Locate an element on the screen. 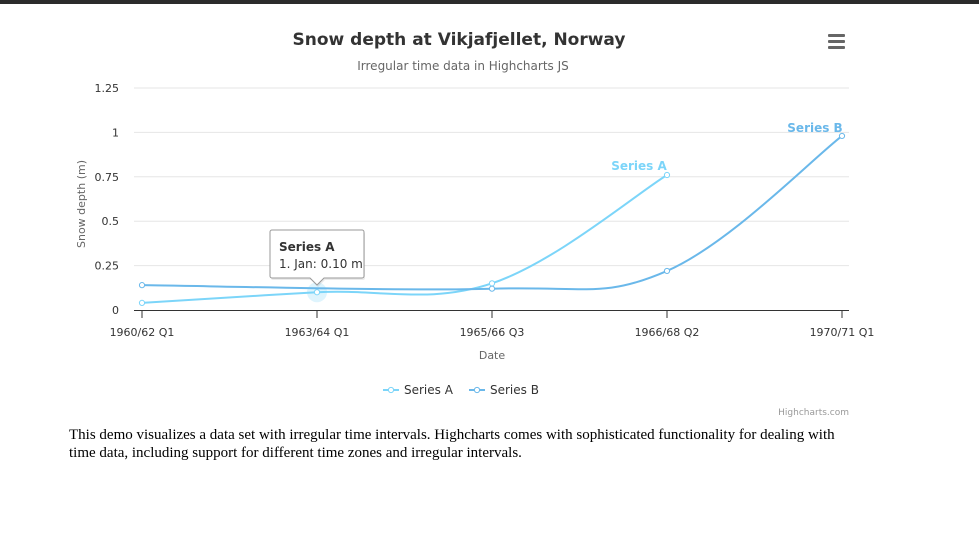 The height and width of the screenshot is (559, 979). tooltip: Series A 1. Jan: 0.10 m is located at coordinates (317, 258).